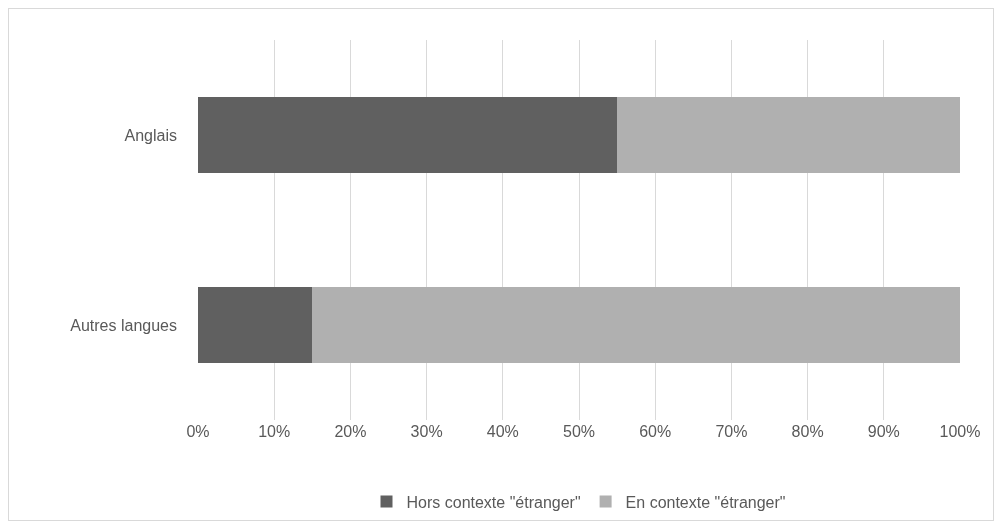  What do you see at coordinates (274, 431) in the screenshot?
I see `x-tick-label: 10%` at bounding box center [274, 431].